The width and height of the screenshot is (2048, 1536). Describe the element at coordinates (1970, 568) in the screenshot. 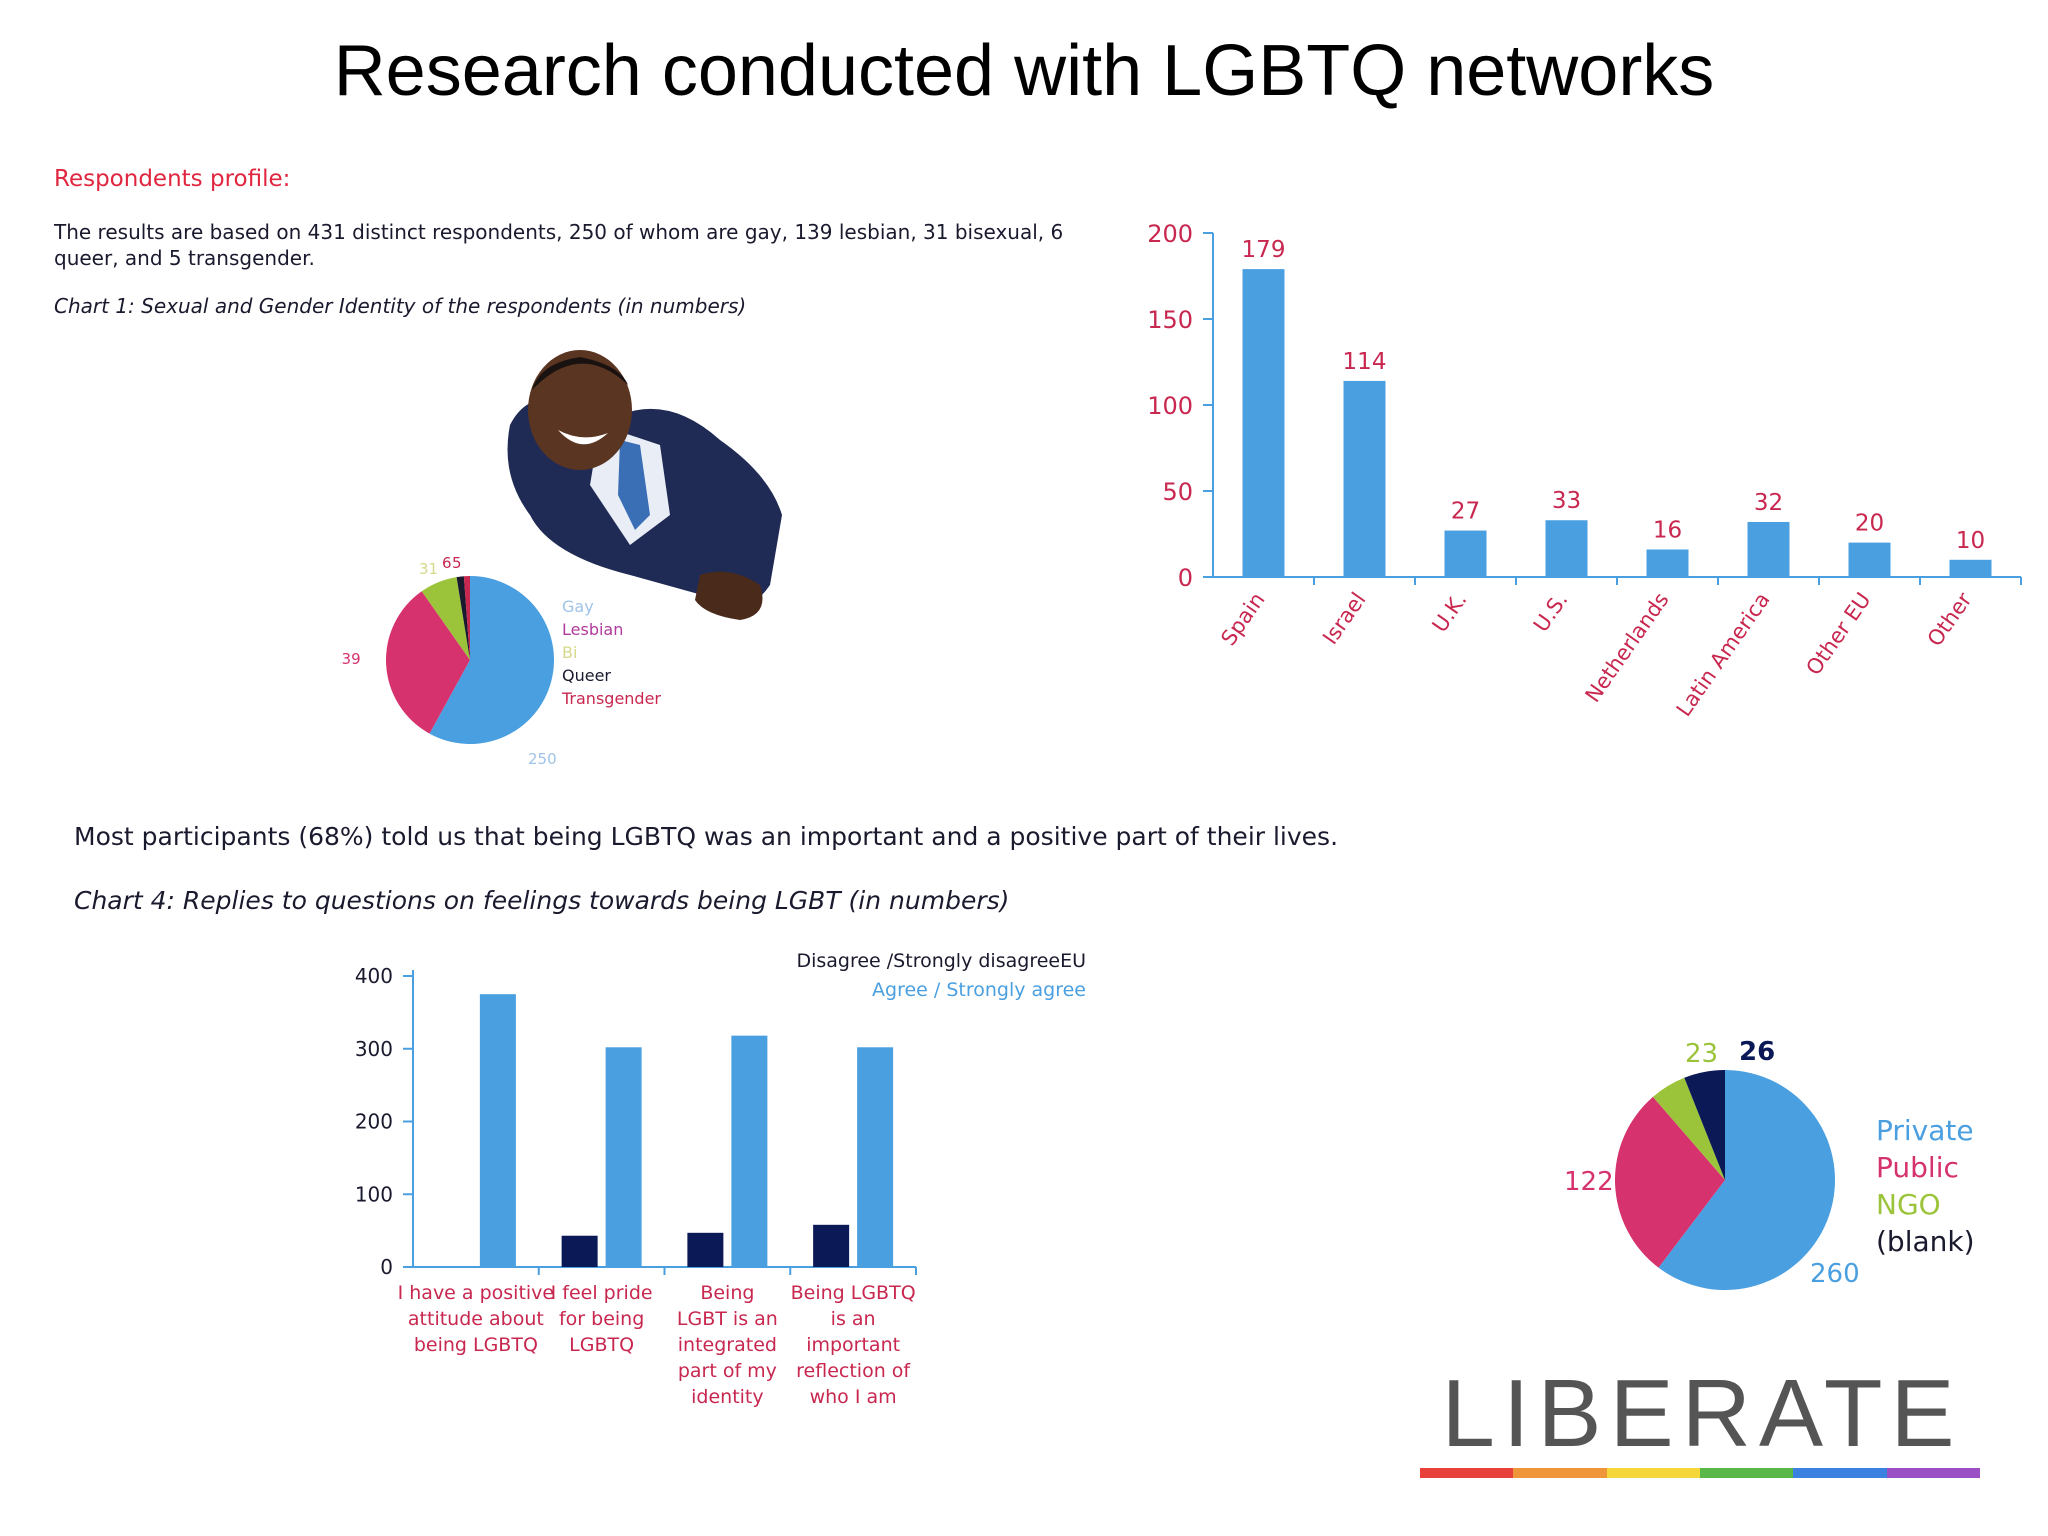

I see `bar-other` at that location.